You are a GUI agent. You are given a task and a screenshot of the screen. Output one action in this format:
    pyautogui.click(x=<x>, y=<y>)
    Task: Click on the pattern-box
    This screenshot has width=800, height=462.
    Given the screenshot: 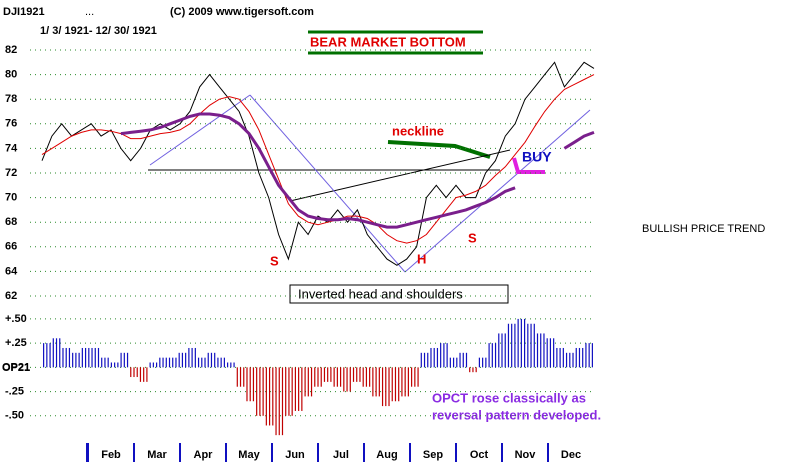 What is the action you would take?
    pyautogui.click(x=399, y=294)
    